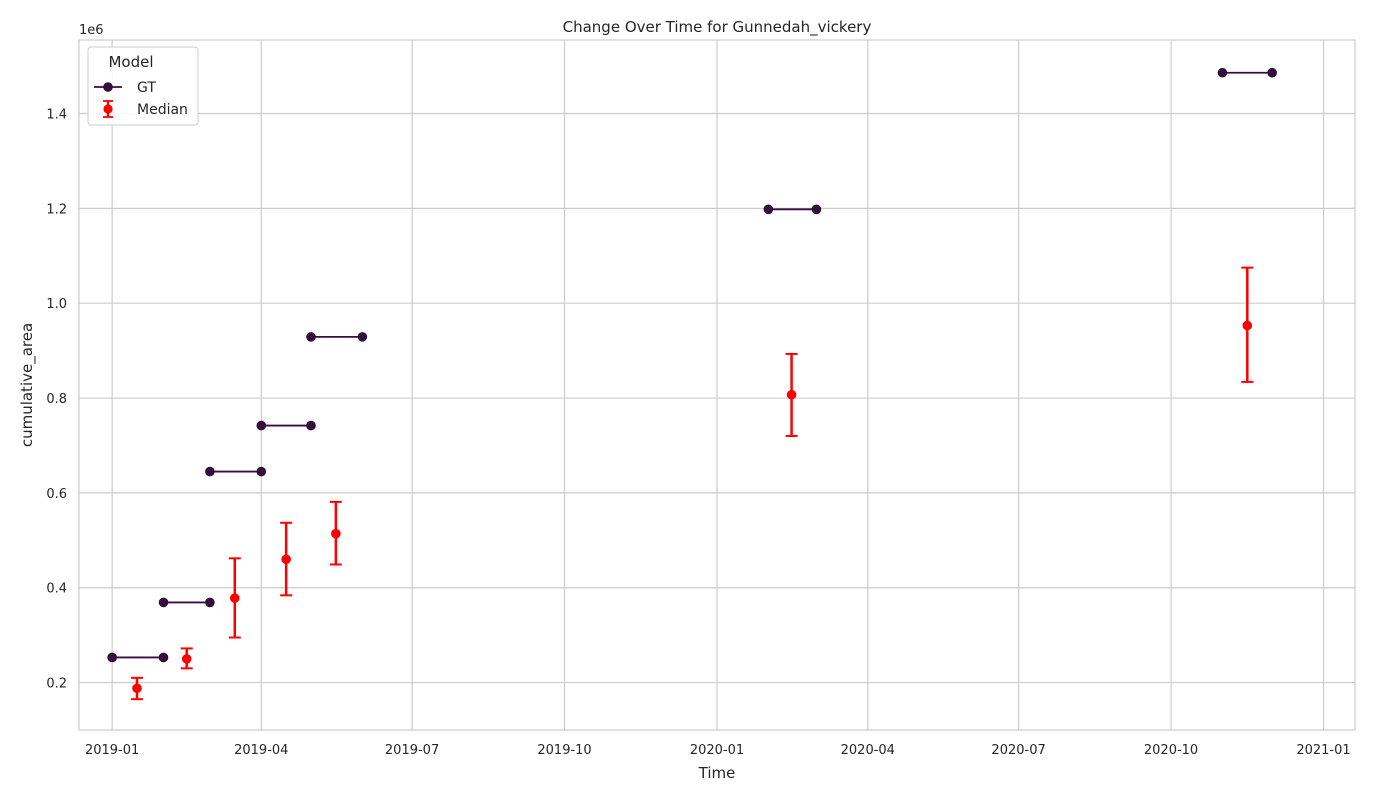  What do you see at coordinates (56, 494) in the screenshot?
I see `y-tick-label: 0.6` at bounding box center [56, 494].